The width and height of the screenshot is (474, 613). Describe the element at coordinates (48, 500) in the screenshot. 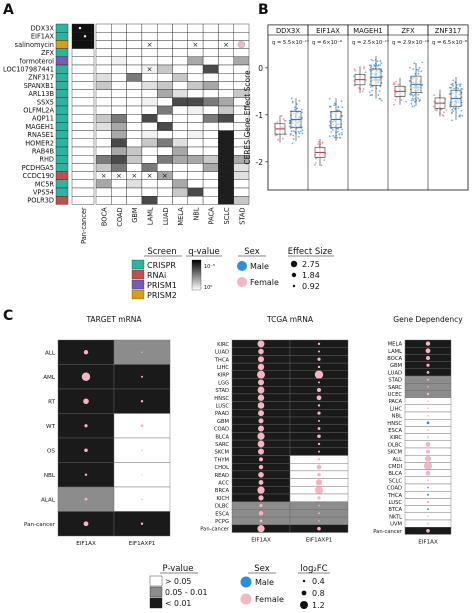

I see `row-label: ALAL` at that location.